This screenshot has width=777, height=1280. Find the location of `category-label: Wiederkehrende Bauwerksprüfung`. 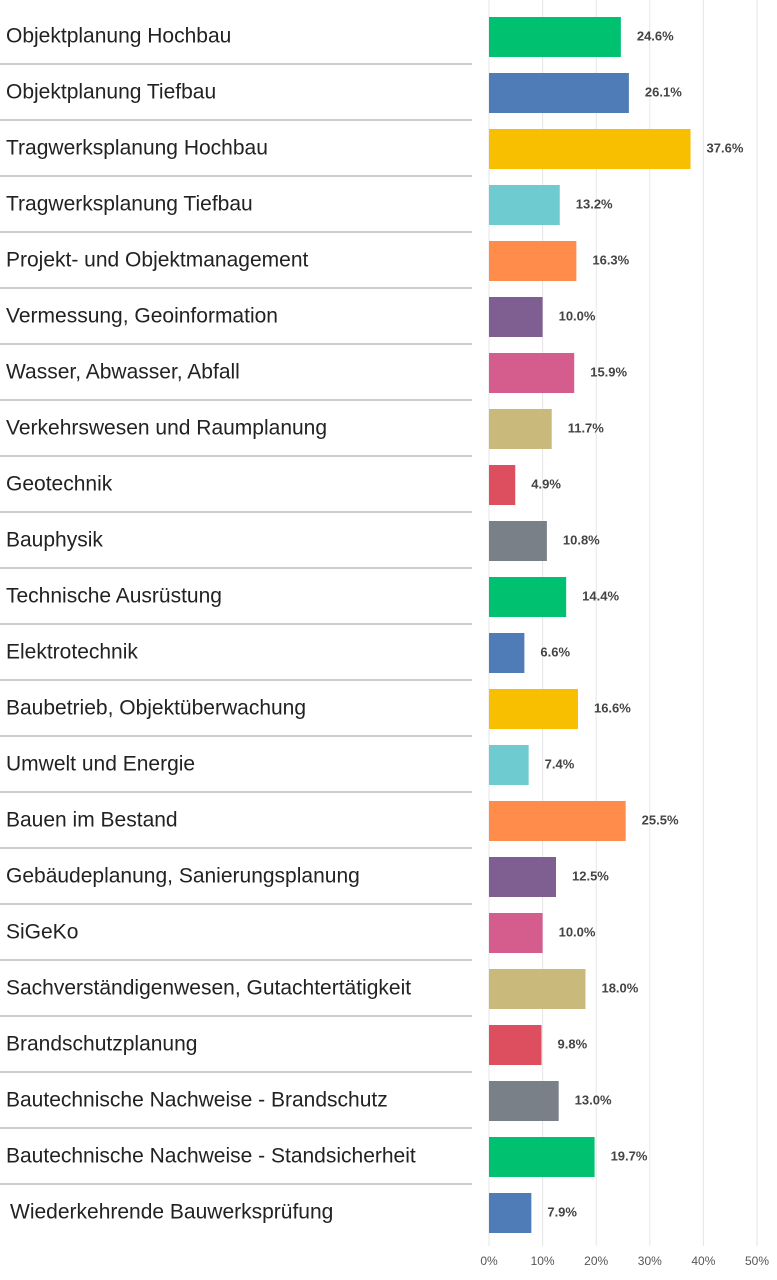

category-label: Wiederkehrende Bauwerksprüfung is located at coordinates (171, 1212).